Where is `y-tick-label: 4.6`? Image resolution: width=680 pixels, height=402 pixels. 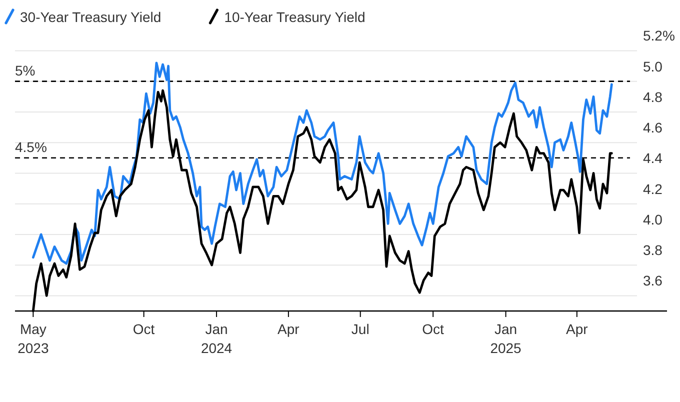
y-tick-label: 4.6 is located at coordinates (653, 128).